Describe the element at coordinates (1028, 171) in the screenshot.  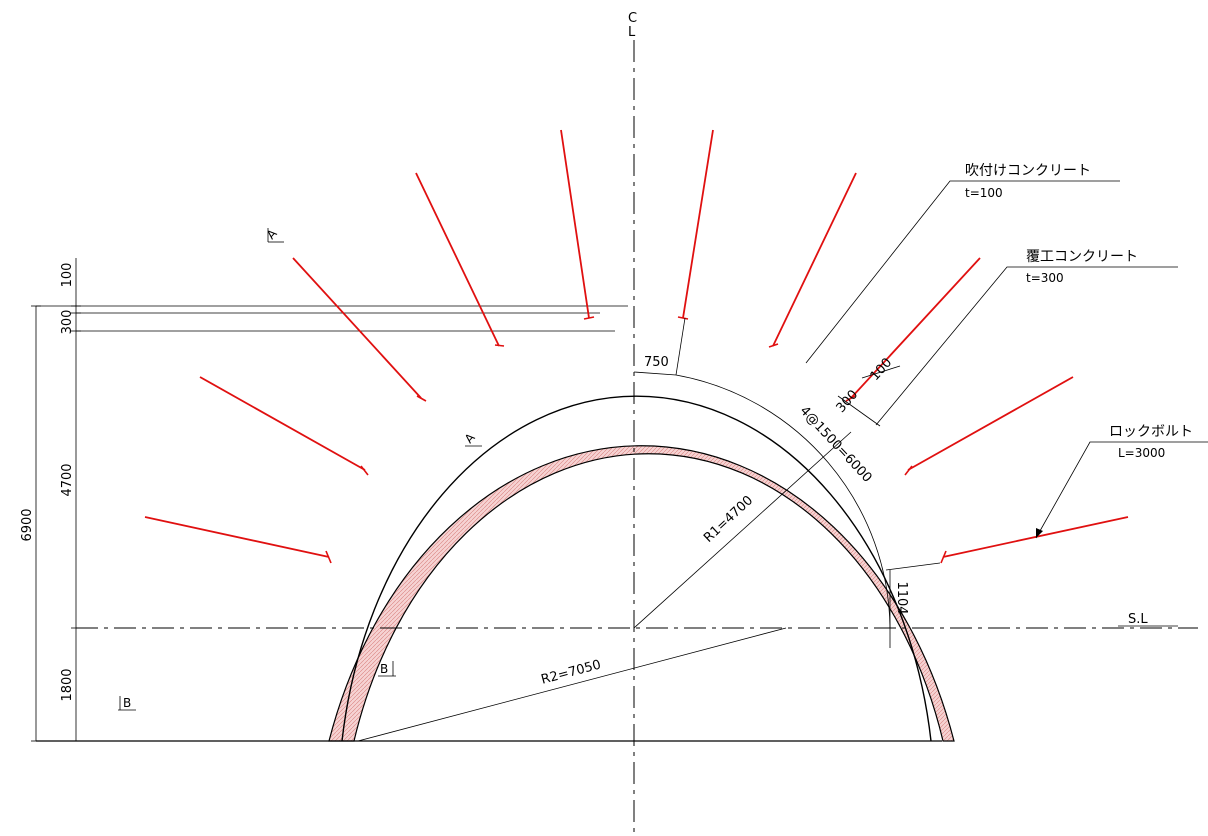
I see `shotcrete-note-name: 吹付けコンクリート` at that location.